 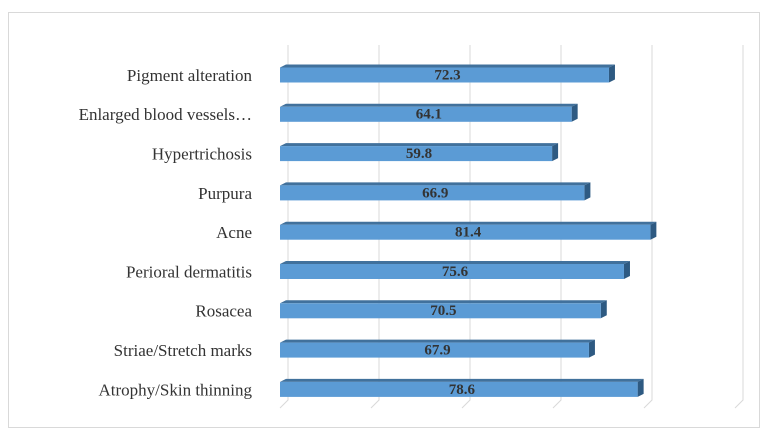 What do you see at coordinates (462, 390) in the screenshot?
I see `value-label: 78.6` at bounding box center [462, 390].